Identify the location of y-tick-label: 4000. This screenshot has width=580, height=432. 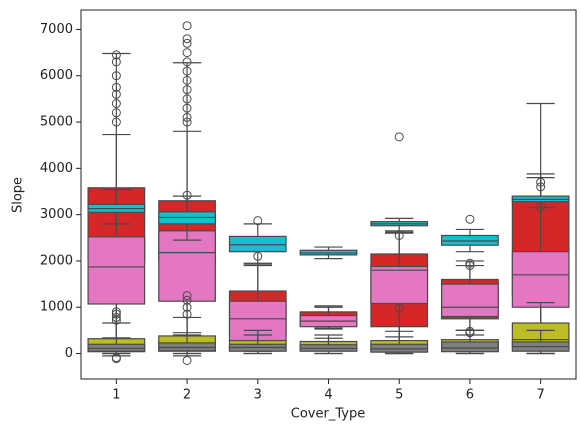
(56, 168).